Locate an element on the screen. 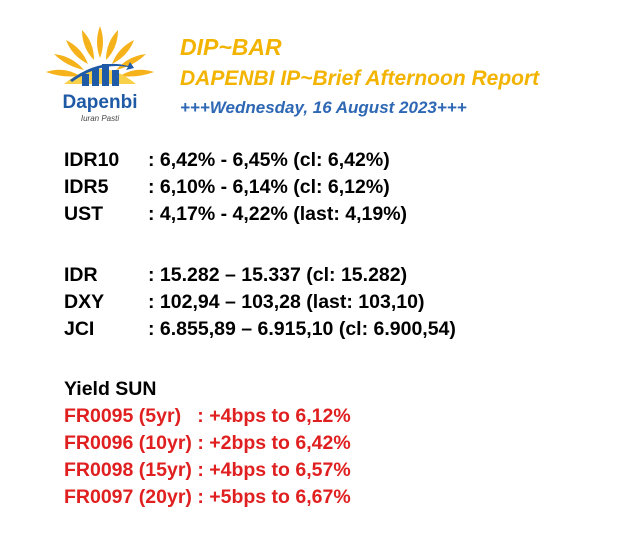  report-date: +++Wednesday, 16 August 2023+++ is located at coordinates (323, 107).